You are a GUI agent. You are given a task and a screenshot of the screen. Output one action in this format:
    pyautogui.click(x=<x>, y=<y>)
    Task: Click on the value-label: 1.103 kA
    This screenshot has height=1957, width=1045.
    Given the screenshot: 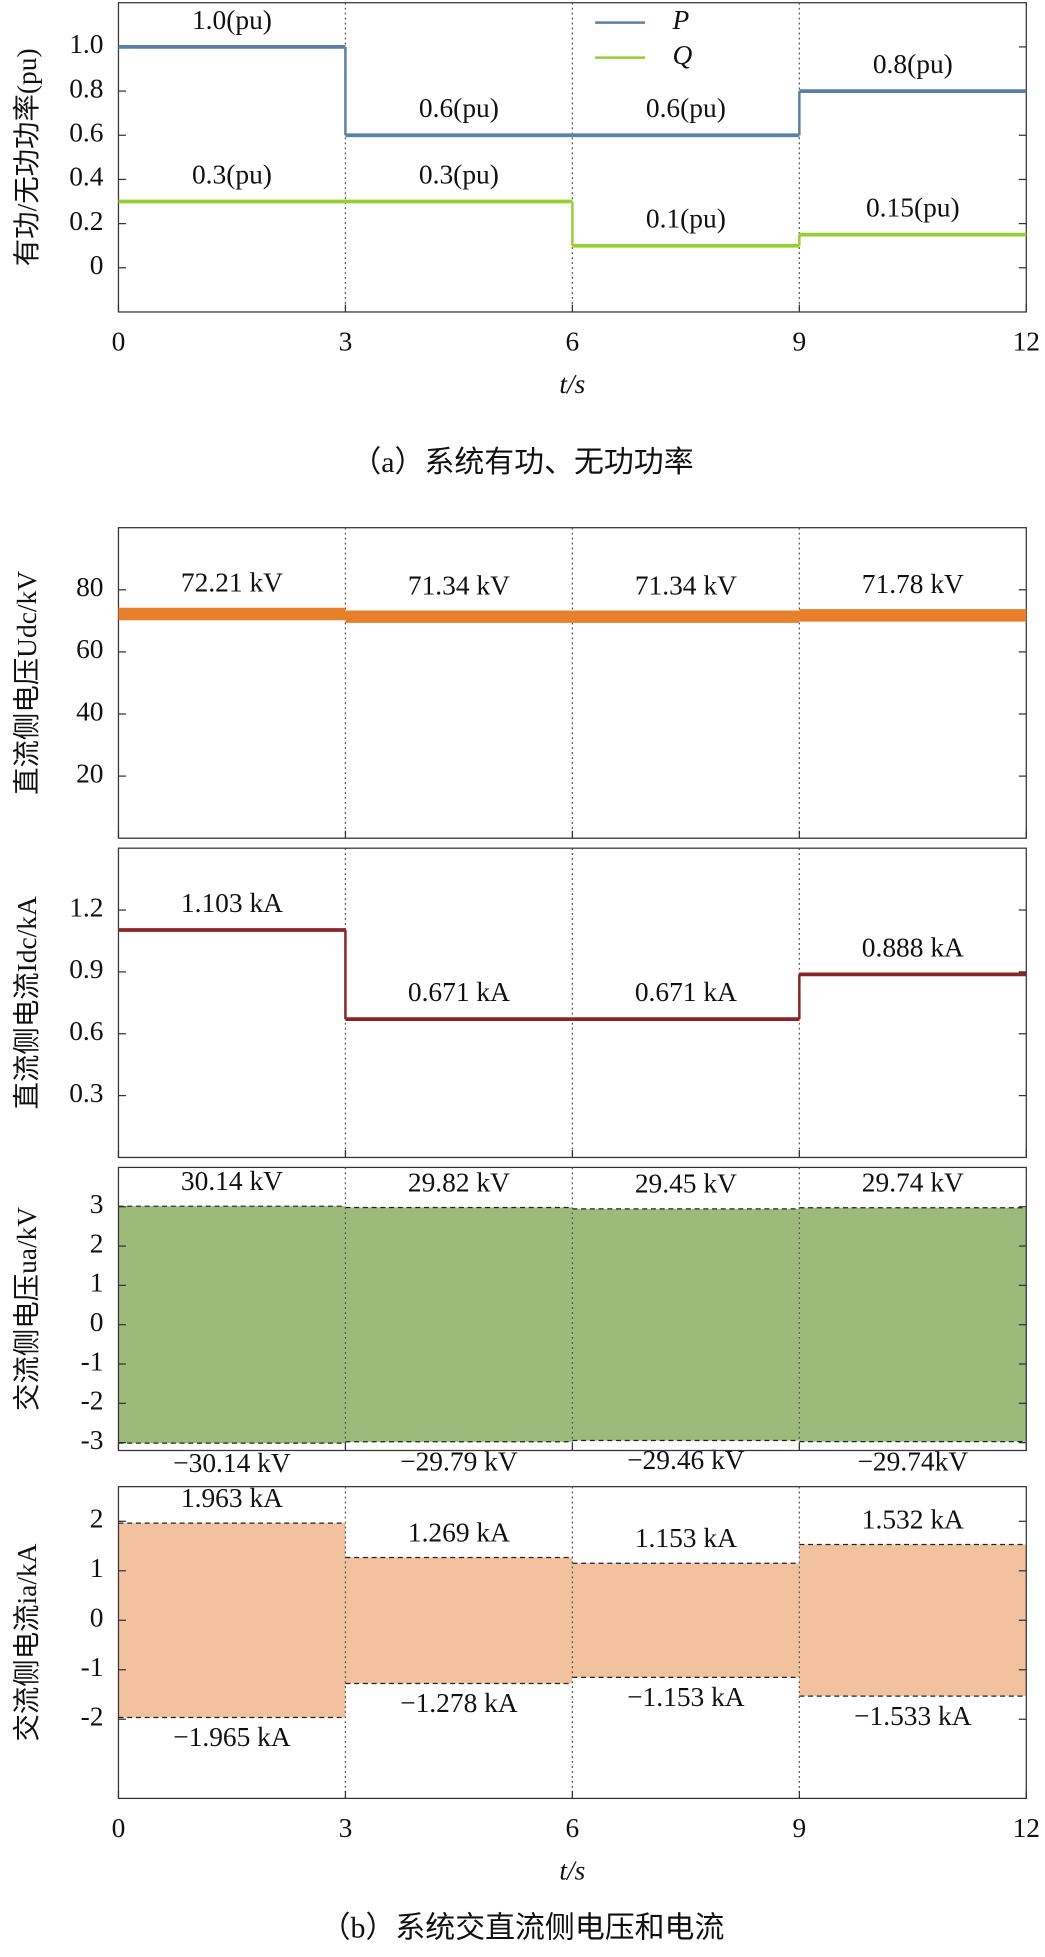 What is the action you would take?
    pyautogui.click(x=232, y=903)
    